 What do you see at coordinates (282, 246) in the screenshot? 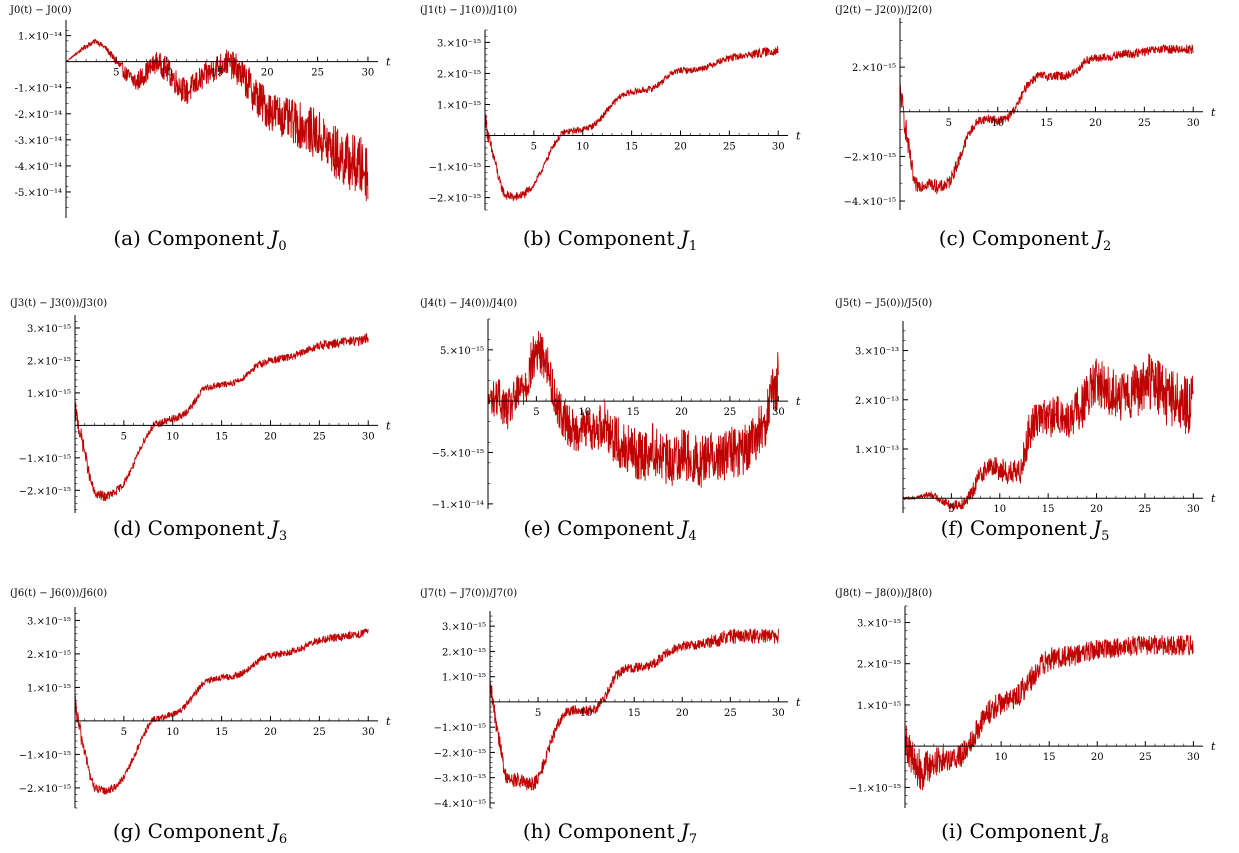
I see `caption-a-sub: 0` at bounding box center [282, 246].